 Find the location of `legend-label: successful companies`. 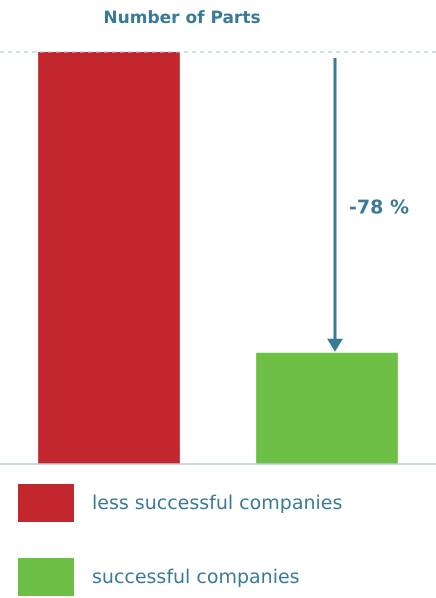

legend-label: successful companies is located at coordinates (196, 577).